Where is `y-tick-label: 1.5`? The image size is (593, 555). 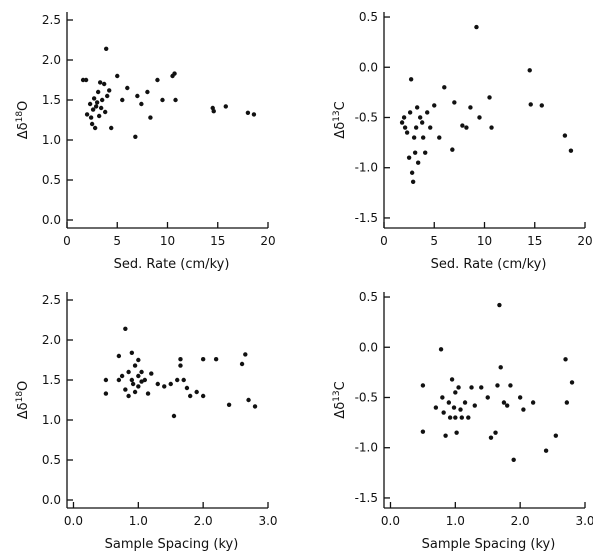
y-tick-label: 1.5 is located at coordinates (51, 380).